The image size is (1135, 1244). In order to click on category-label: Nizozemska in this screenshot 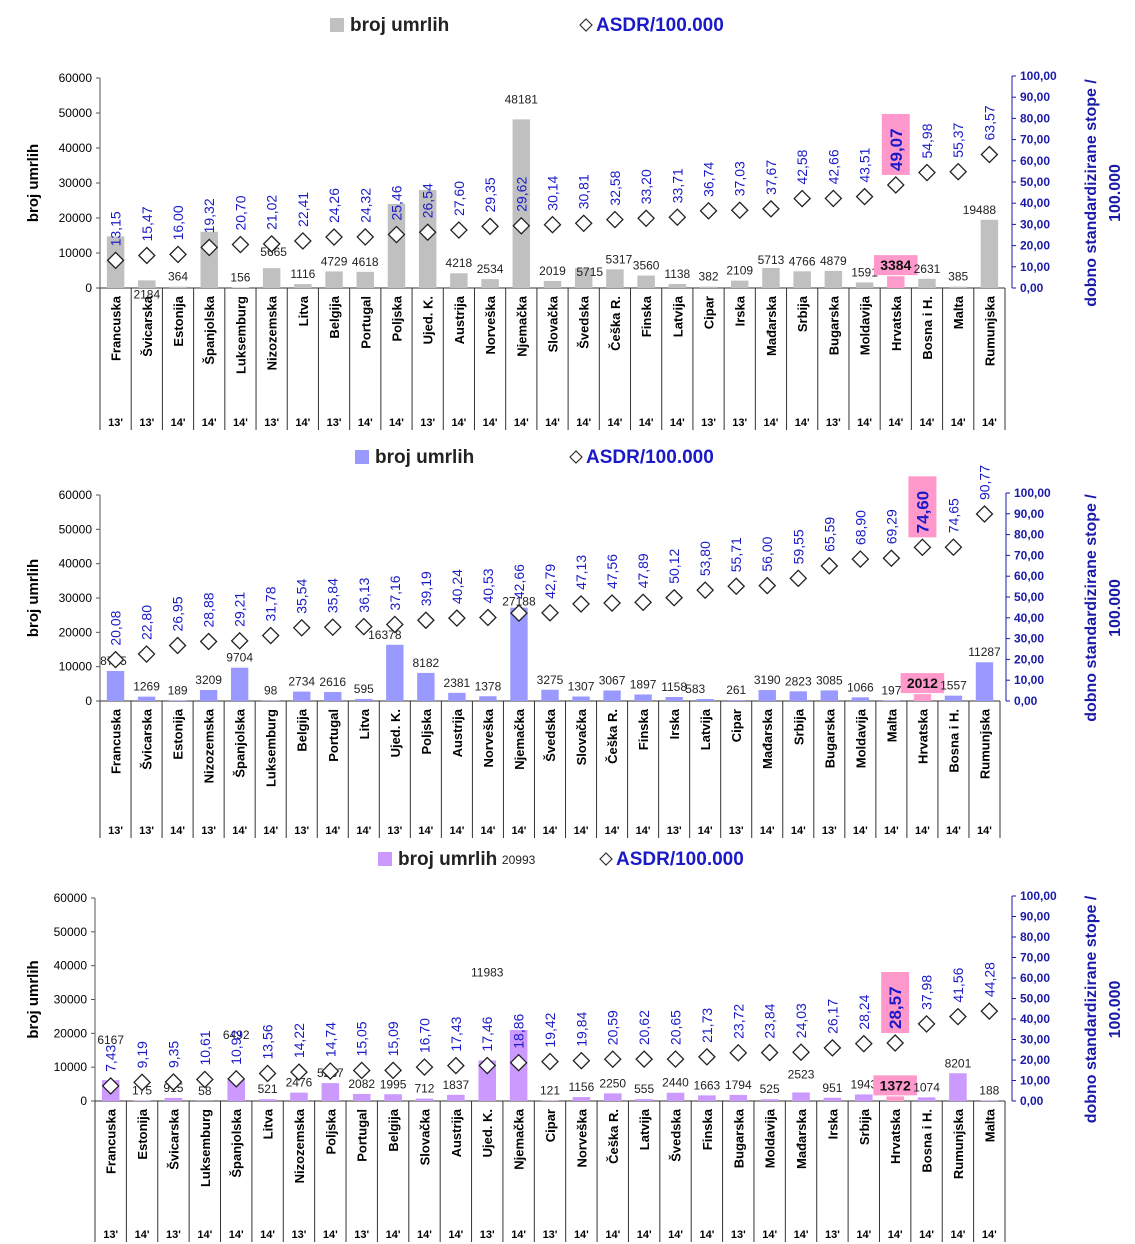, I will do `click(299, 1145)`.